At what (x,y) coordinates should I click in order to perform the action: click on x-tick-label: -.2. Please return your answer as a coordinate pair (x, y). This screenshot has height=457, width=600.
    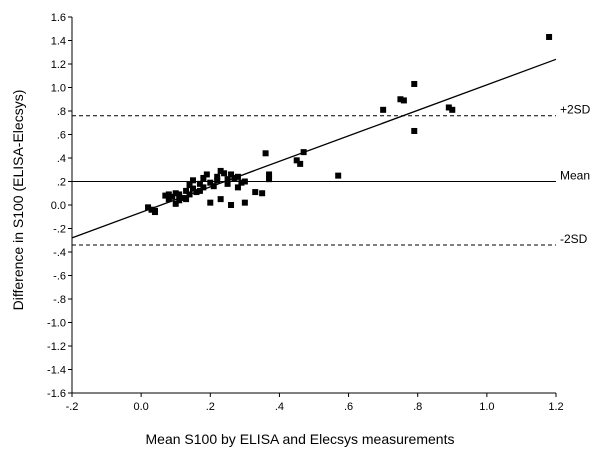
    Looking at the image, I should click on (72, 407).